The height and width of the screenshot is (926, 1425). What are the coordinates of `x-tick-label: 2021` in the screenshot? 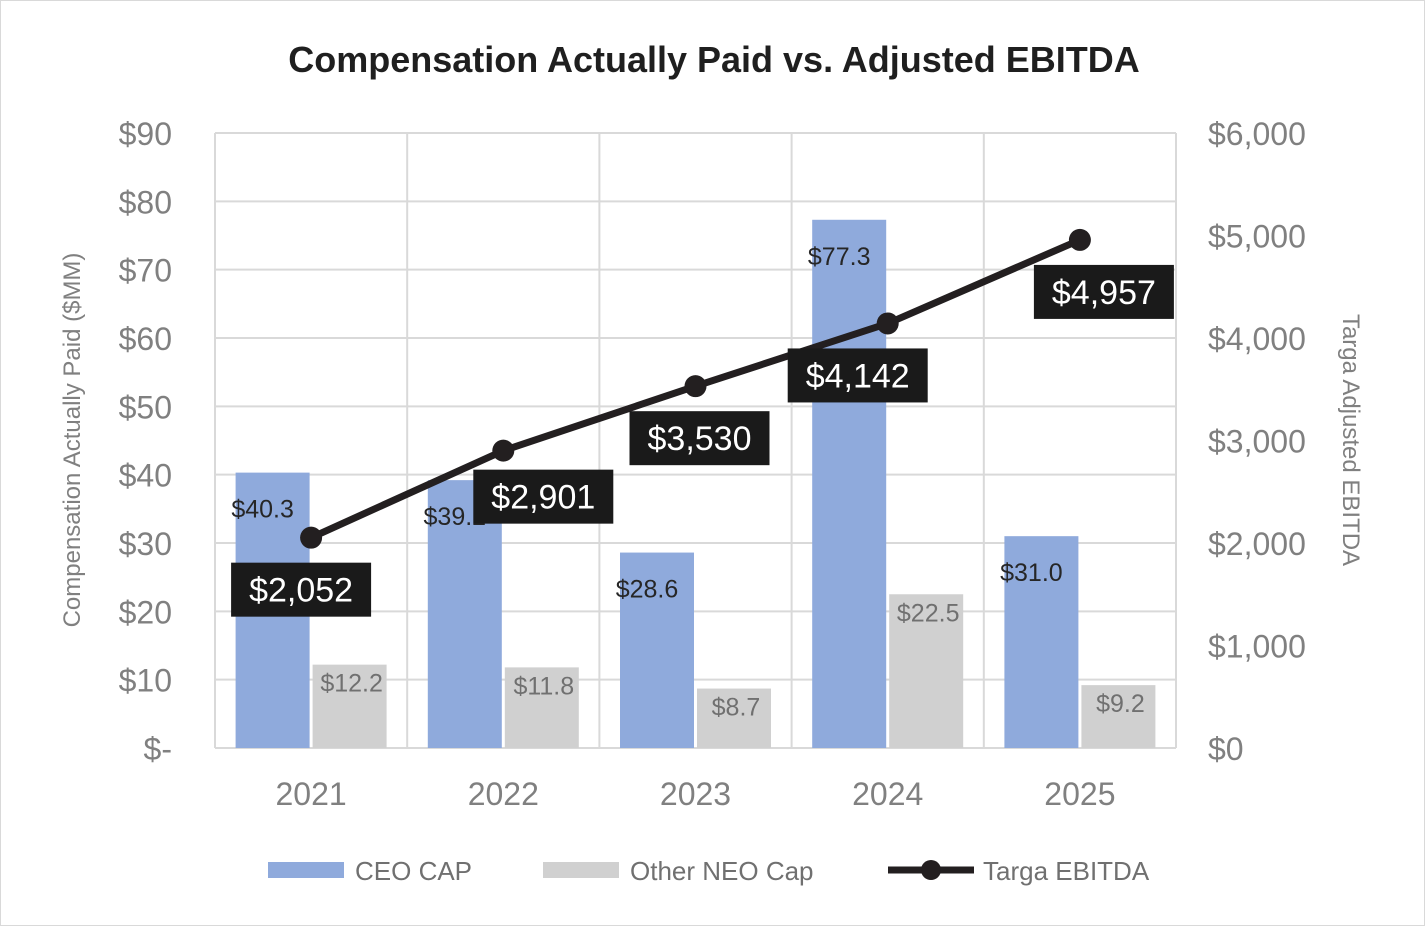 It's located at (311, 794).